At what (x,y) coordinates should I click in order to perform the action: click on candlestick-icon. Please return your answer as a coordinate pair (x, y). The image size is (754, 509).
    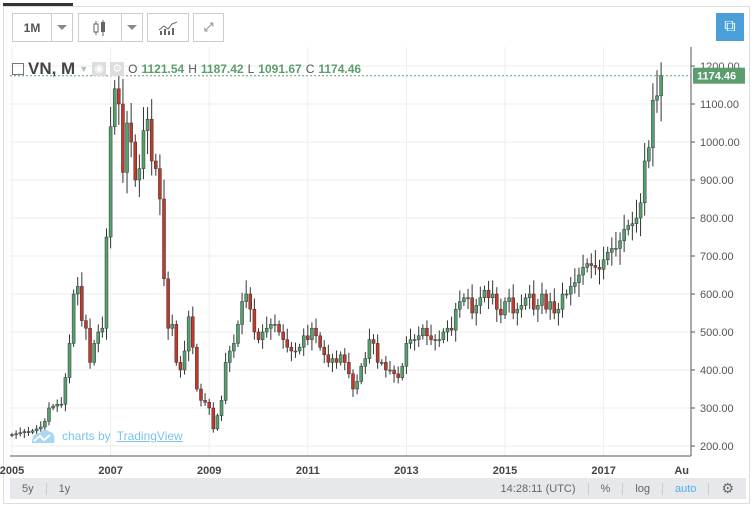
    Looking at the image, I should click on (99, 27).